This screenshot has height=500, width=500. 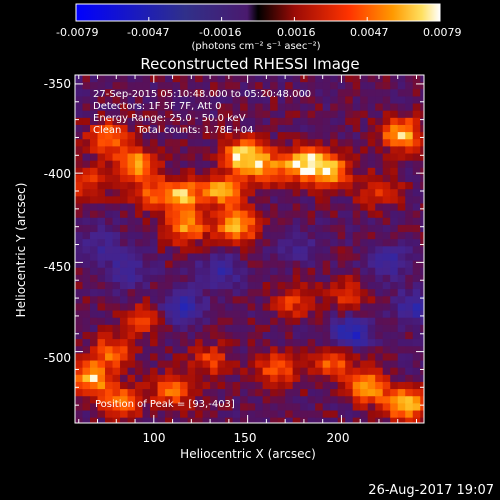 I want to click on colorbar-tick-label: 0.0047, so click(x=369, y=32).